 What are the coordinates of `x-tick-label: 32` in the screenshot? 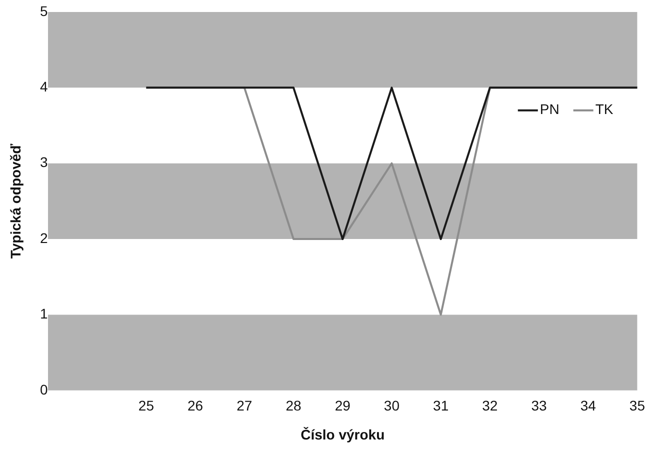 It's located at (490, 406).